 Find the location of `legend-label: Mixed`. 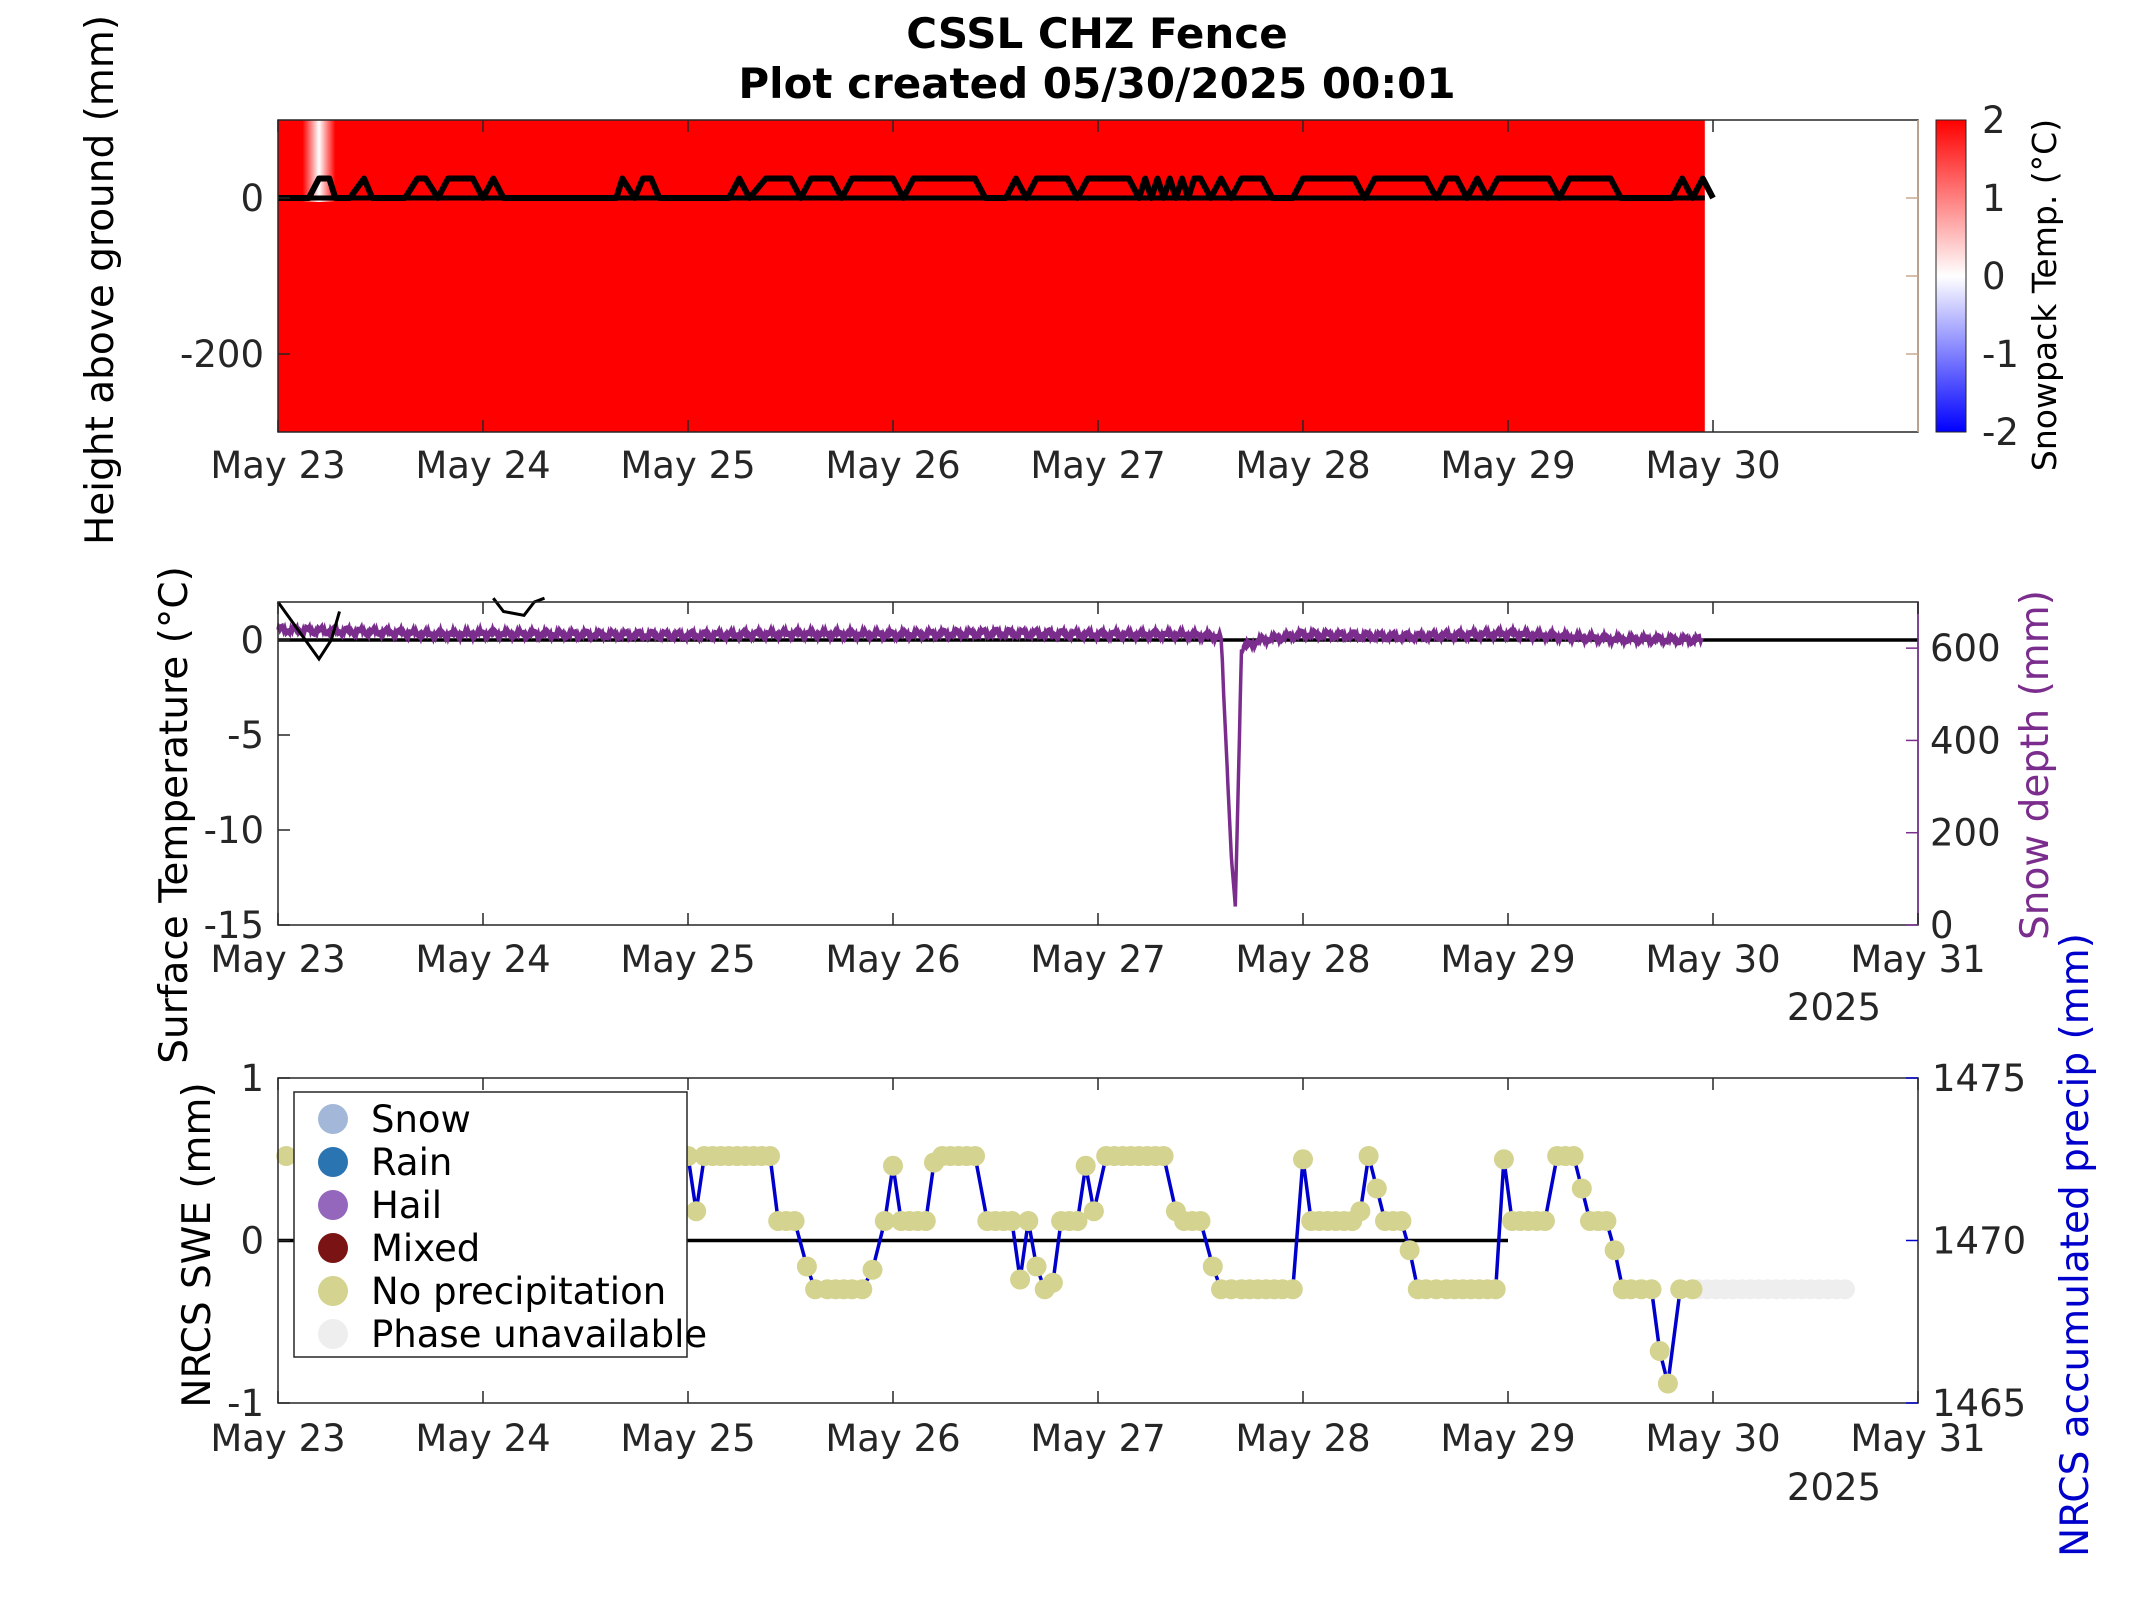

legend-label: Mixed is located at coordinates (425, 1248).